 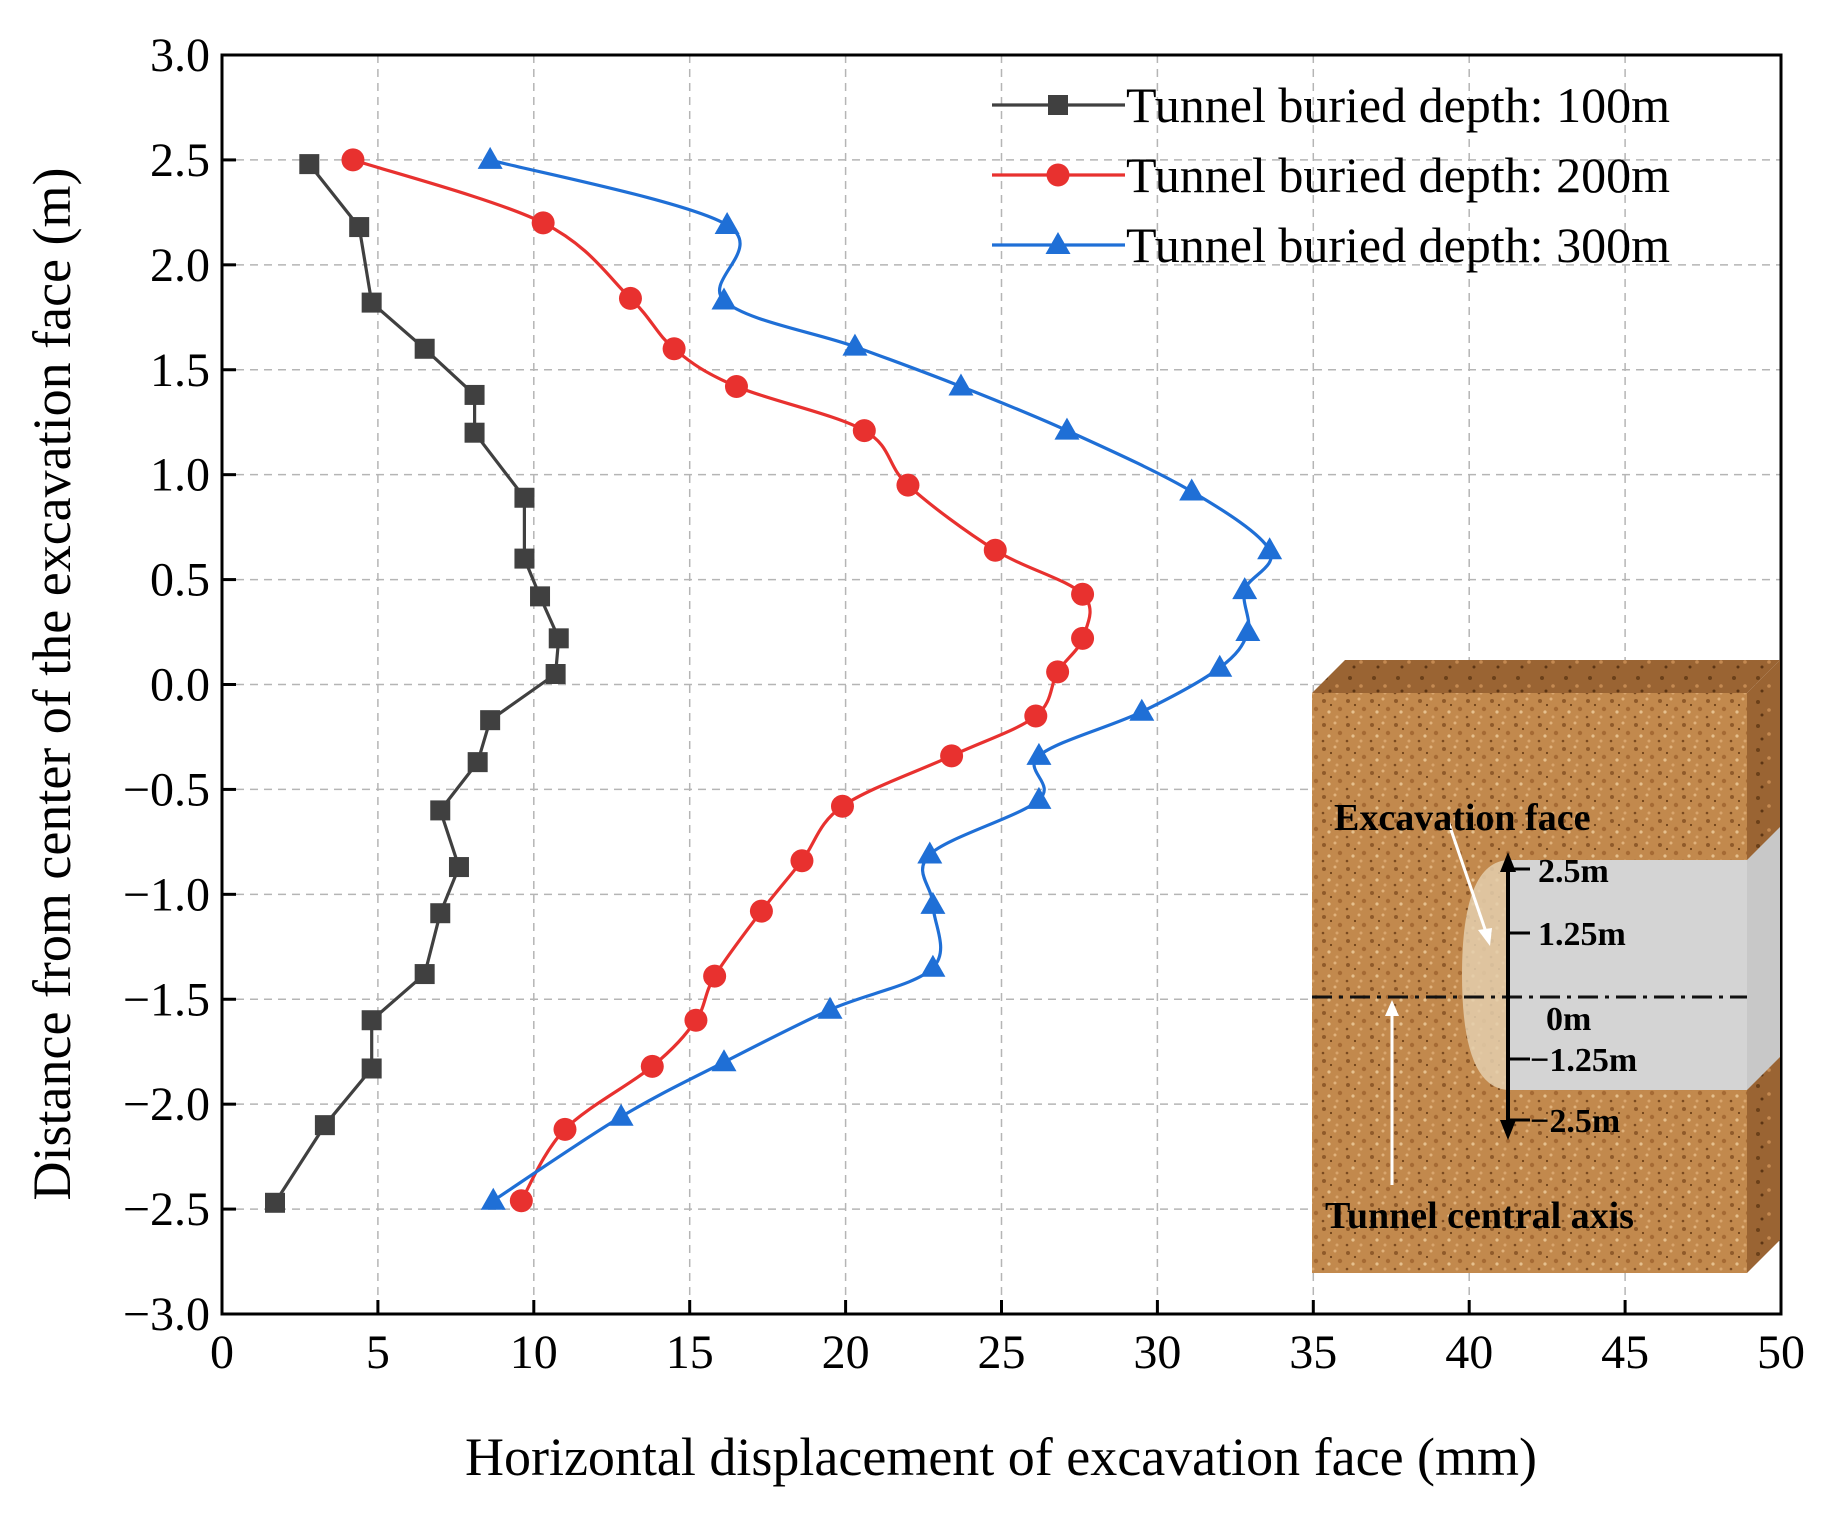 What do you see at coordinates (1546, 676) in the screenshot?
I see `inset-soil-top` at bounding box center [1546, 676].